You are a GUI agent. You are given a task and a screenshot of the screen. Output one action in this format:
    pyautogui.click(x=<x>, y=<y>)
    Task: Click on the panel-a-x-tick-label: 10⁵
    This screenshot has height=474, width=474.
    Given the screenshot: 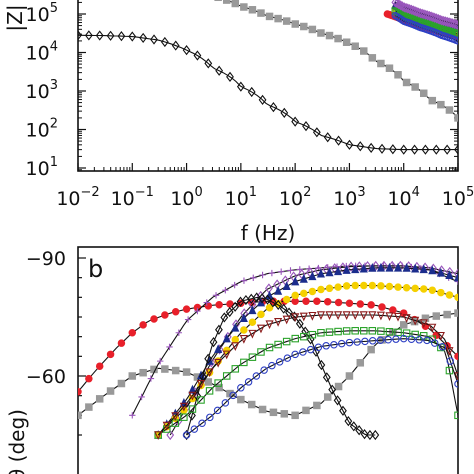 What is the action you would take?
    pyautogui.click(x=458, y=197)
    